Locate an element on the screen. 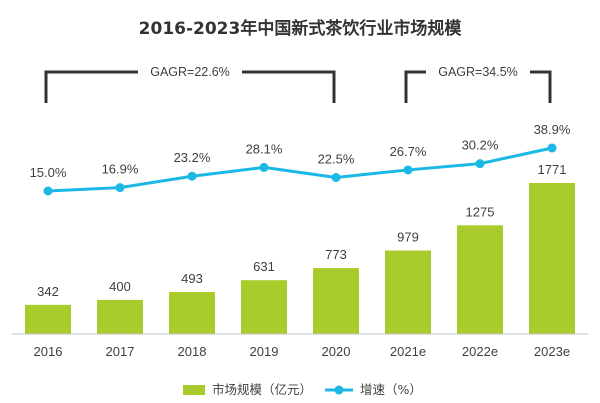 This screenshot has width=600, height=403. legend: 市场规模（亿元） 增速（%） is located at coordinates (302, 389).